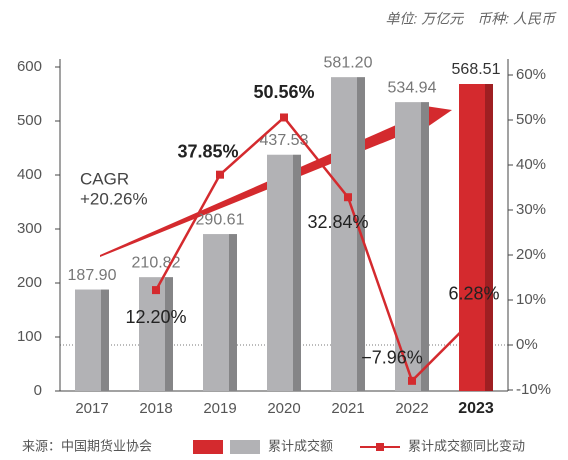 The width and height of the screenshot is (568, 460). What do you see at coordinates (29, 336) in the screenshot?
I see `y-tick-label: 100` at bounding box center [29, 336].